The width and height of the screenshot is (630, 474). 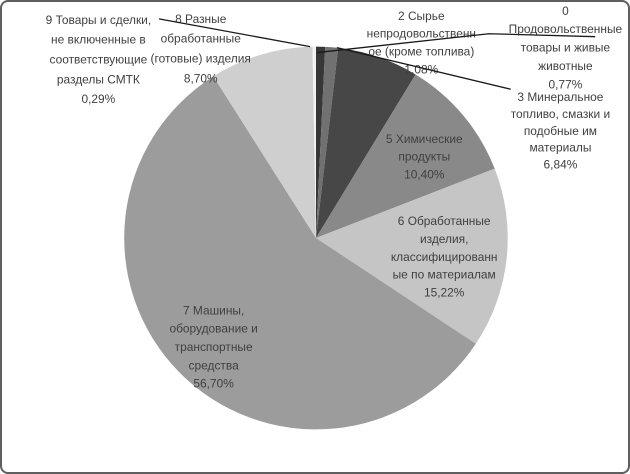 I want to click on slice-label-5: 5 Химические продукты 10,40%, so click(x=424, y=157).